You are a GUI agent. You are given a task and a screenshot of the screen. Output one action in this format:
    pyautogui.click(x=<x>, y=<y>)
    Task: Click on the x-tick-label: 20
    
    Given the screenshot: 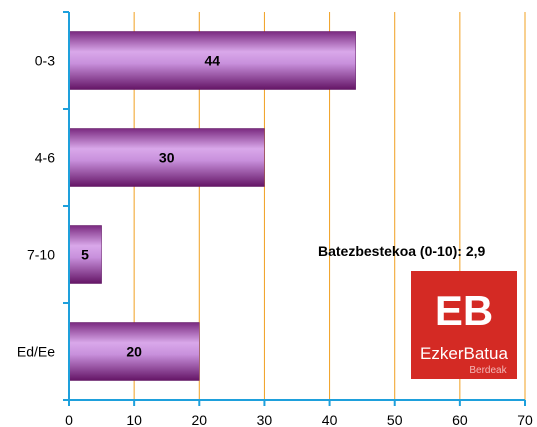 What is the action you would take?
    pyautogui.click(x=199, y=419)
    